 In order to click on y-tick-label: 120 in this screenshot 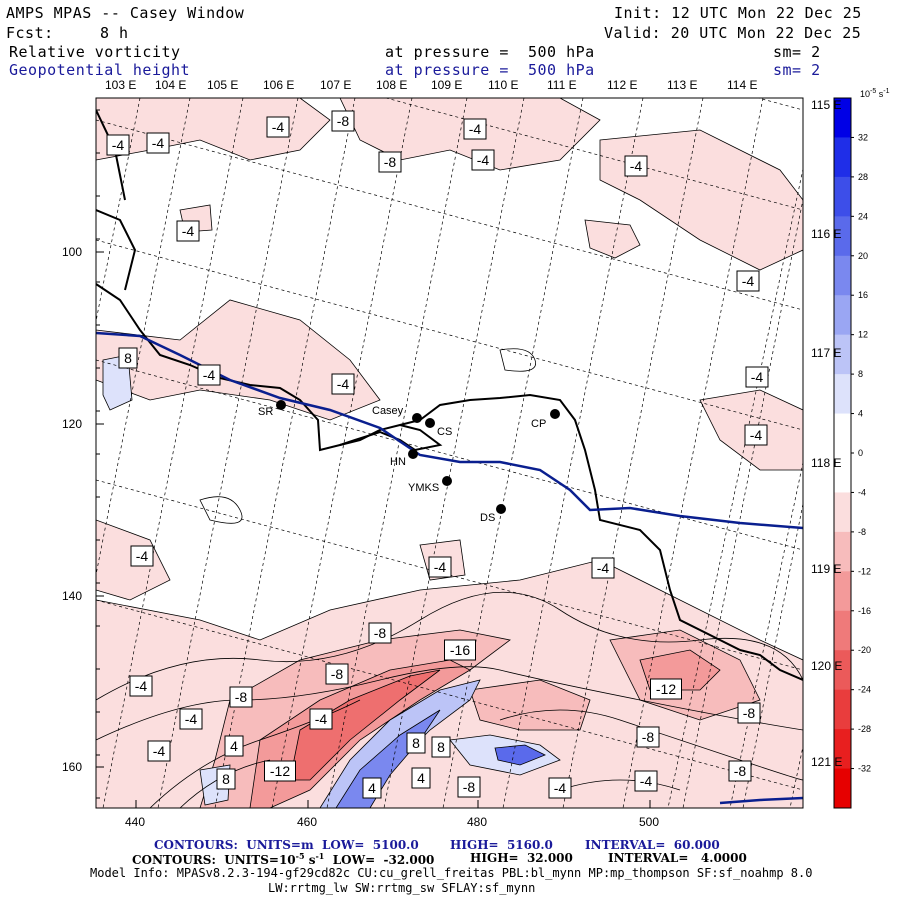, I will do `click(72, 424)`.